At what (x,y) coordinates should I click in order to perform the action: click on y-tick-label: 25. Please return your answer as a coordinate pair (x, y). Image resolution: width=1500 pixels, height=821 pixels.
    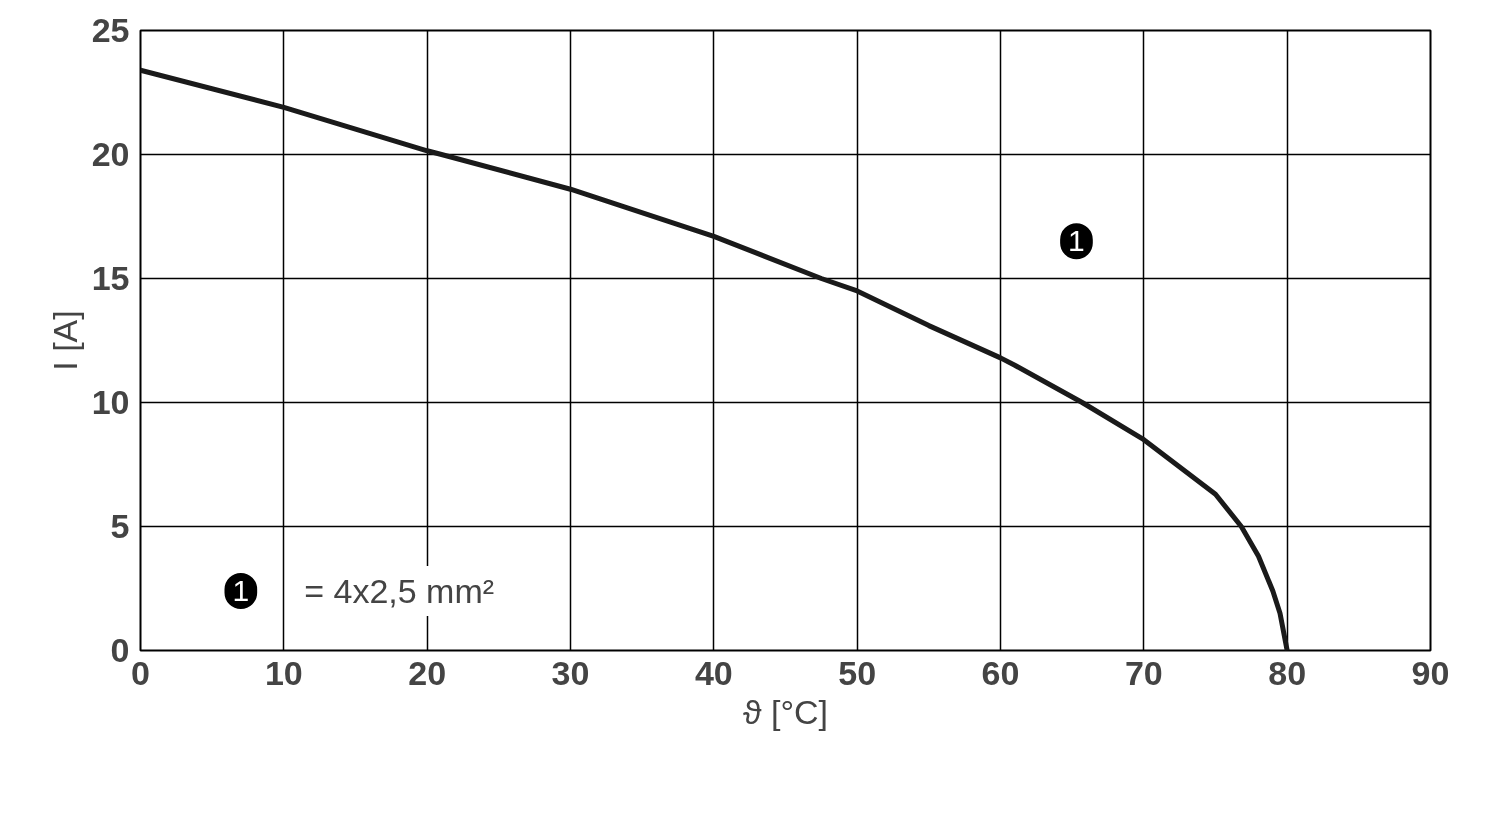
    Looking at the image, I should click on (110, 30).